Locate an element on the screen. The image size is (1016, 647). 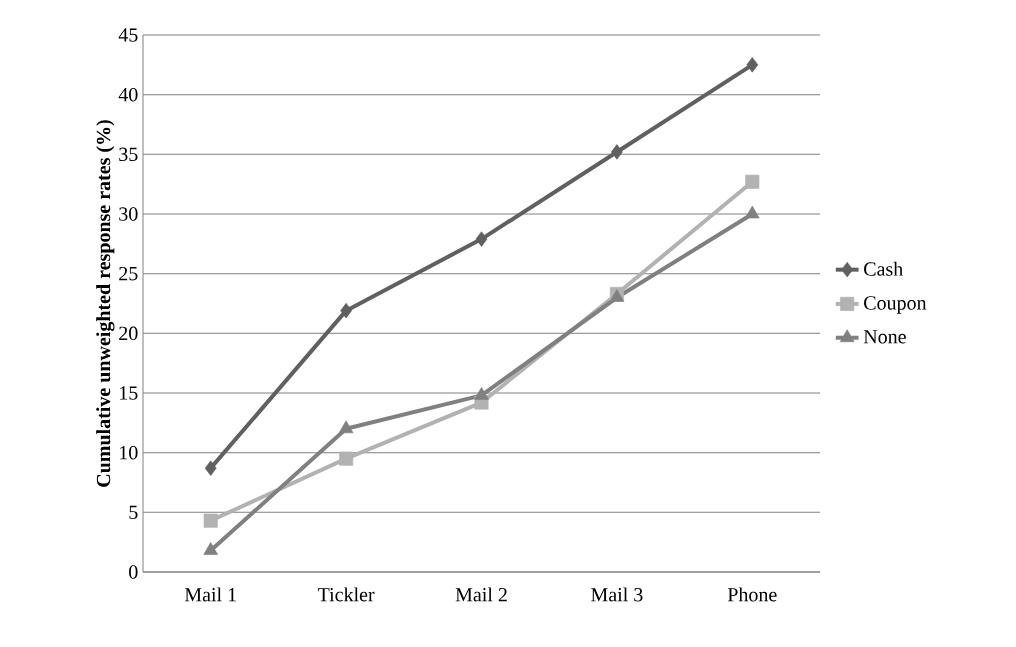
y-tick-label: 20 is located at coordinates (128, 333).